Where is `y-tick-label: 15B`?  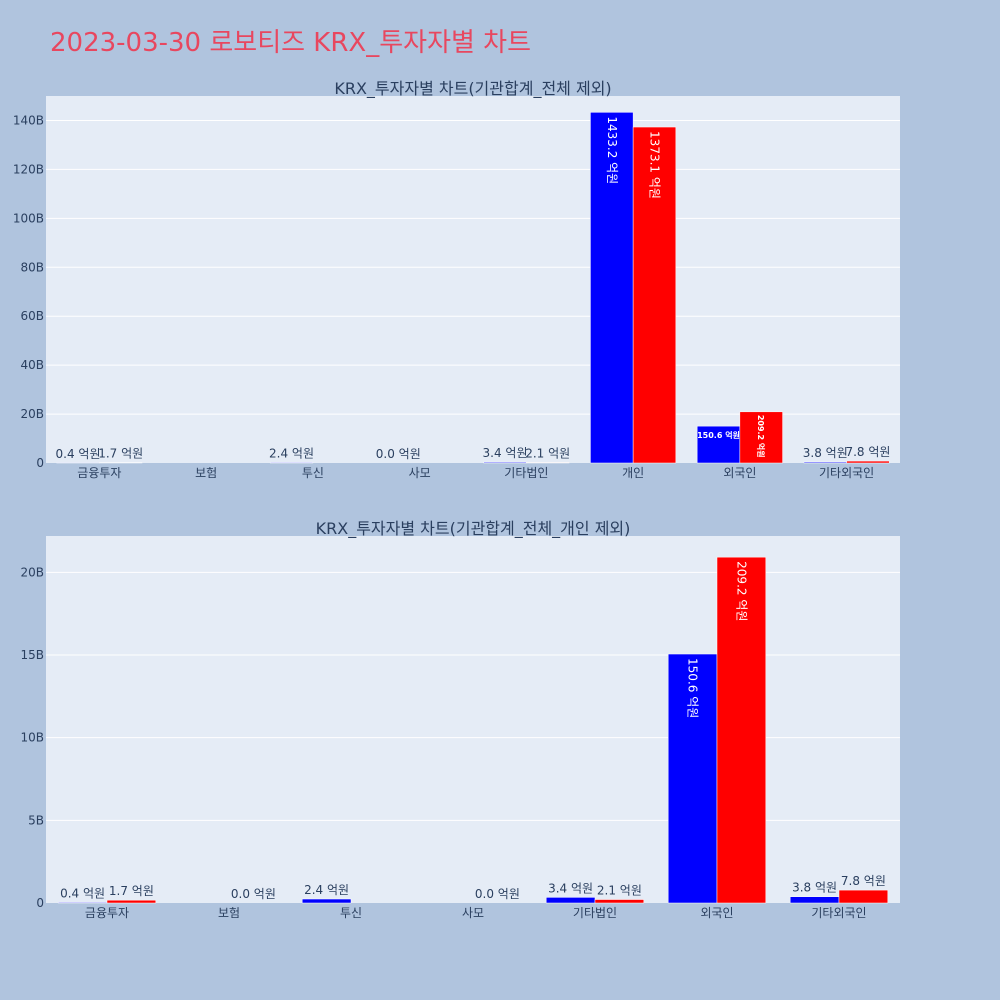
y-tick-label: 15B is located at coordinates (32, 655).